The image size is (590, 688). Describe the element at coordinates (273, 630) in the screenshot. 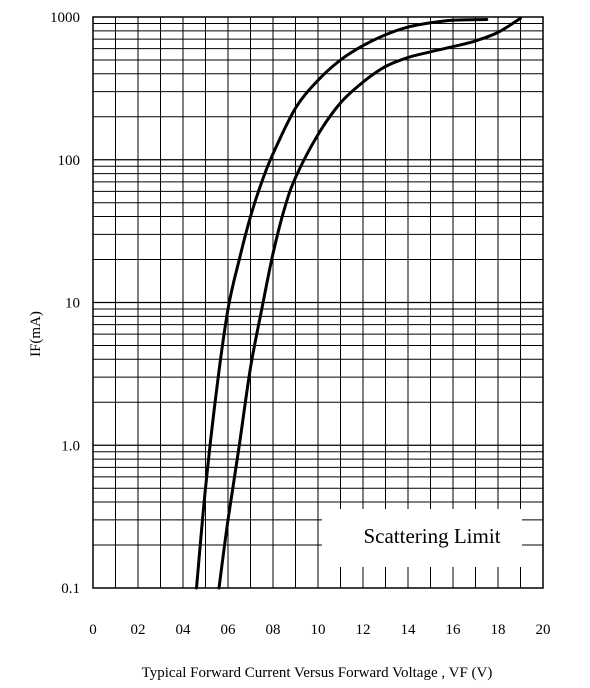

I see `x-tick-label: 08` at that location.